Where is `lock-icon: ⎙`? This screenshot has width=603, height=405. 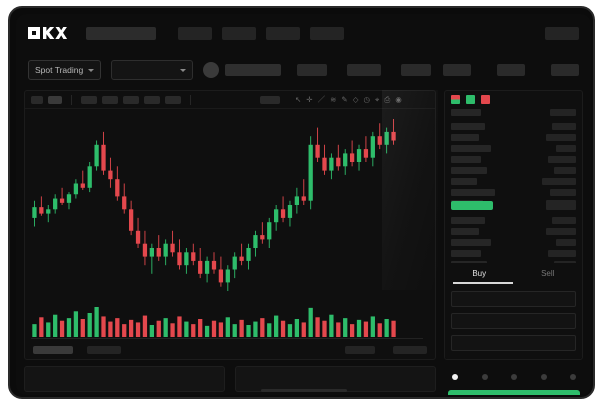
lock-icon: ⎙ is located at coordinates (387, 99).